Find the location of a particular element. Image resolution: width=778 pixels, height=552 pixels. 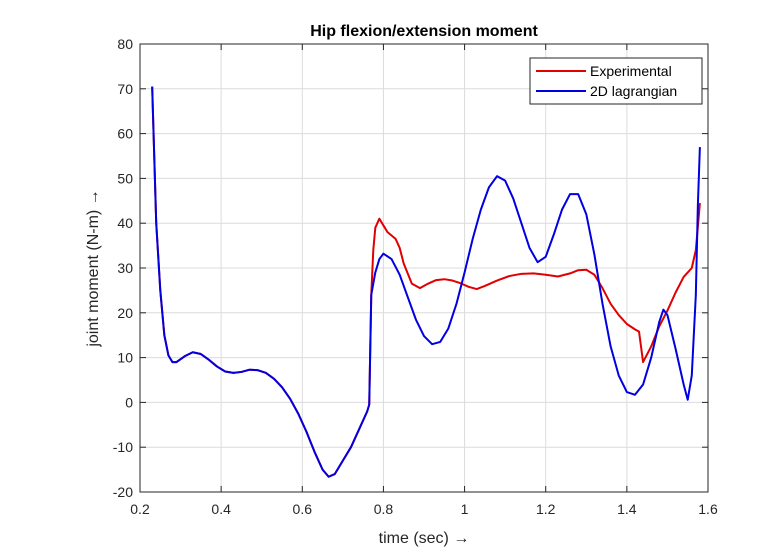

x-axis-label: time (sec) → is located at coordinates (424, 538).